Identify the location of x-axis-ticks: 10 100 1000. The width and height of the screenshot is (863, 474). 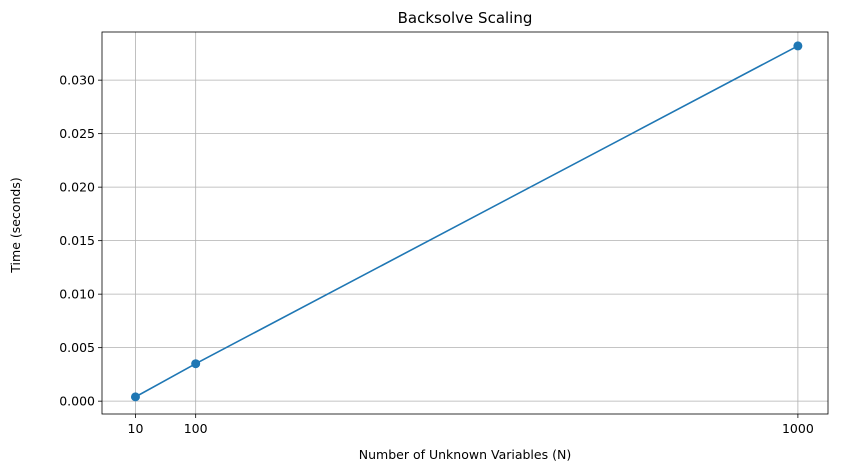
(471, 425).